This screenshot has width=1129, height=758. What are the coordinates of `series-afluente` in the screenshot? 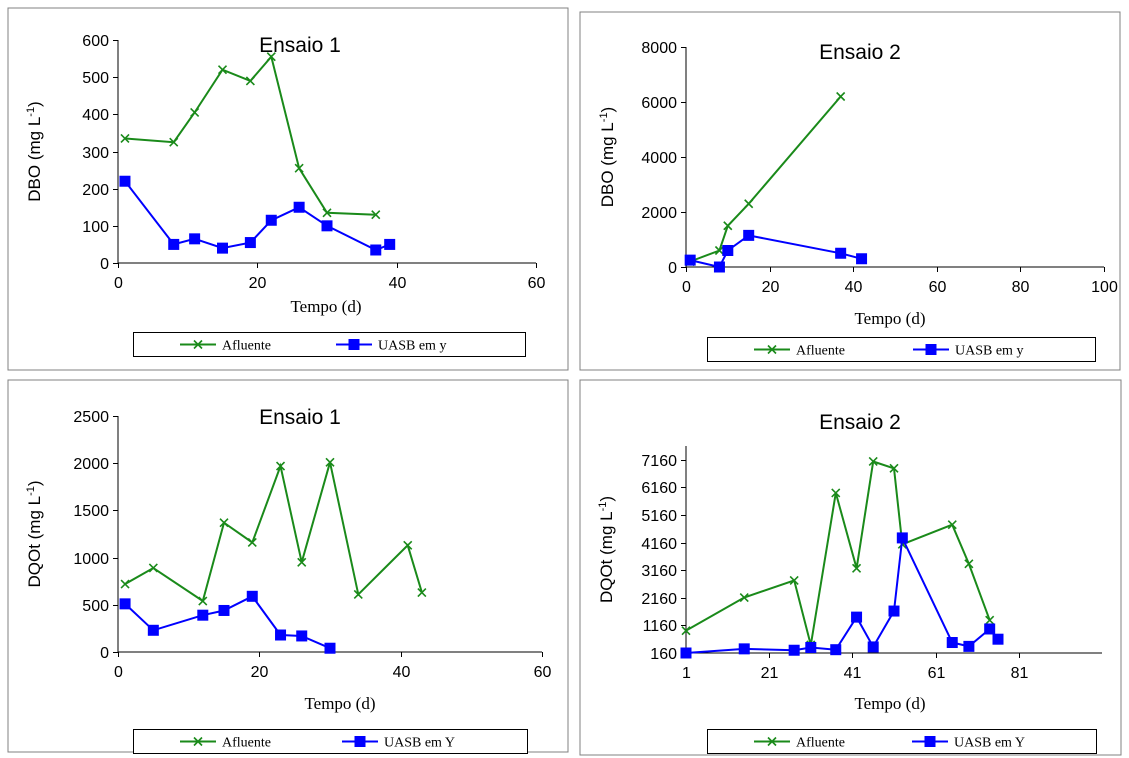 It's located at (273, 531).